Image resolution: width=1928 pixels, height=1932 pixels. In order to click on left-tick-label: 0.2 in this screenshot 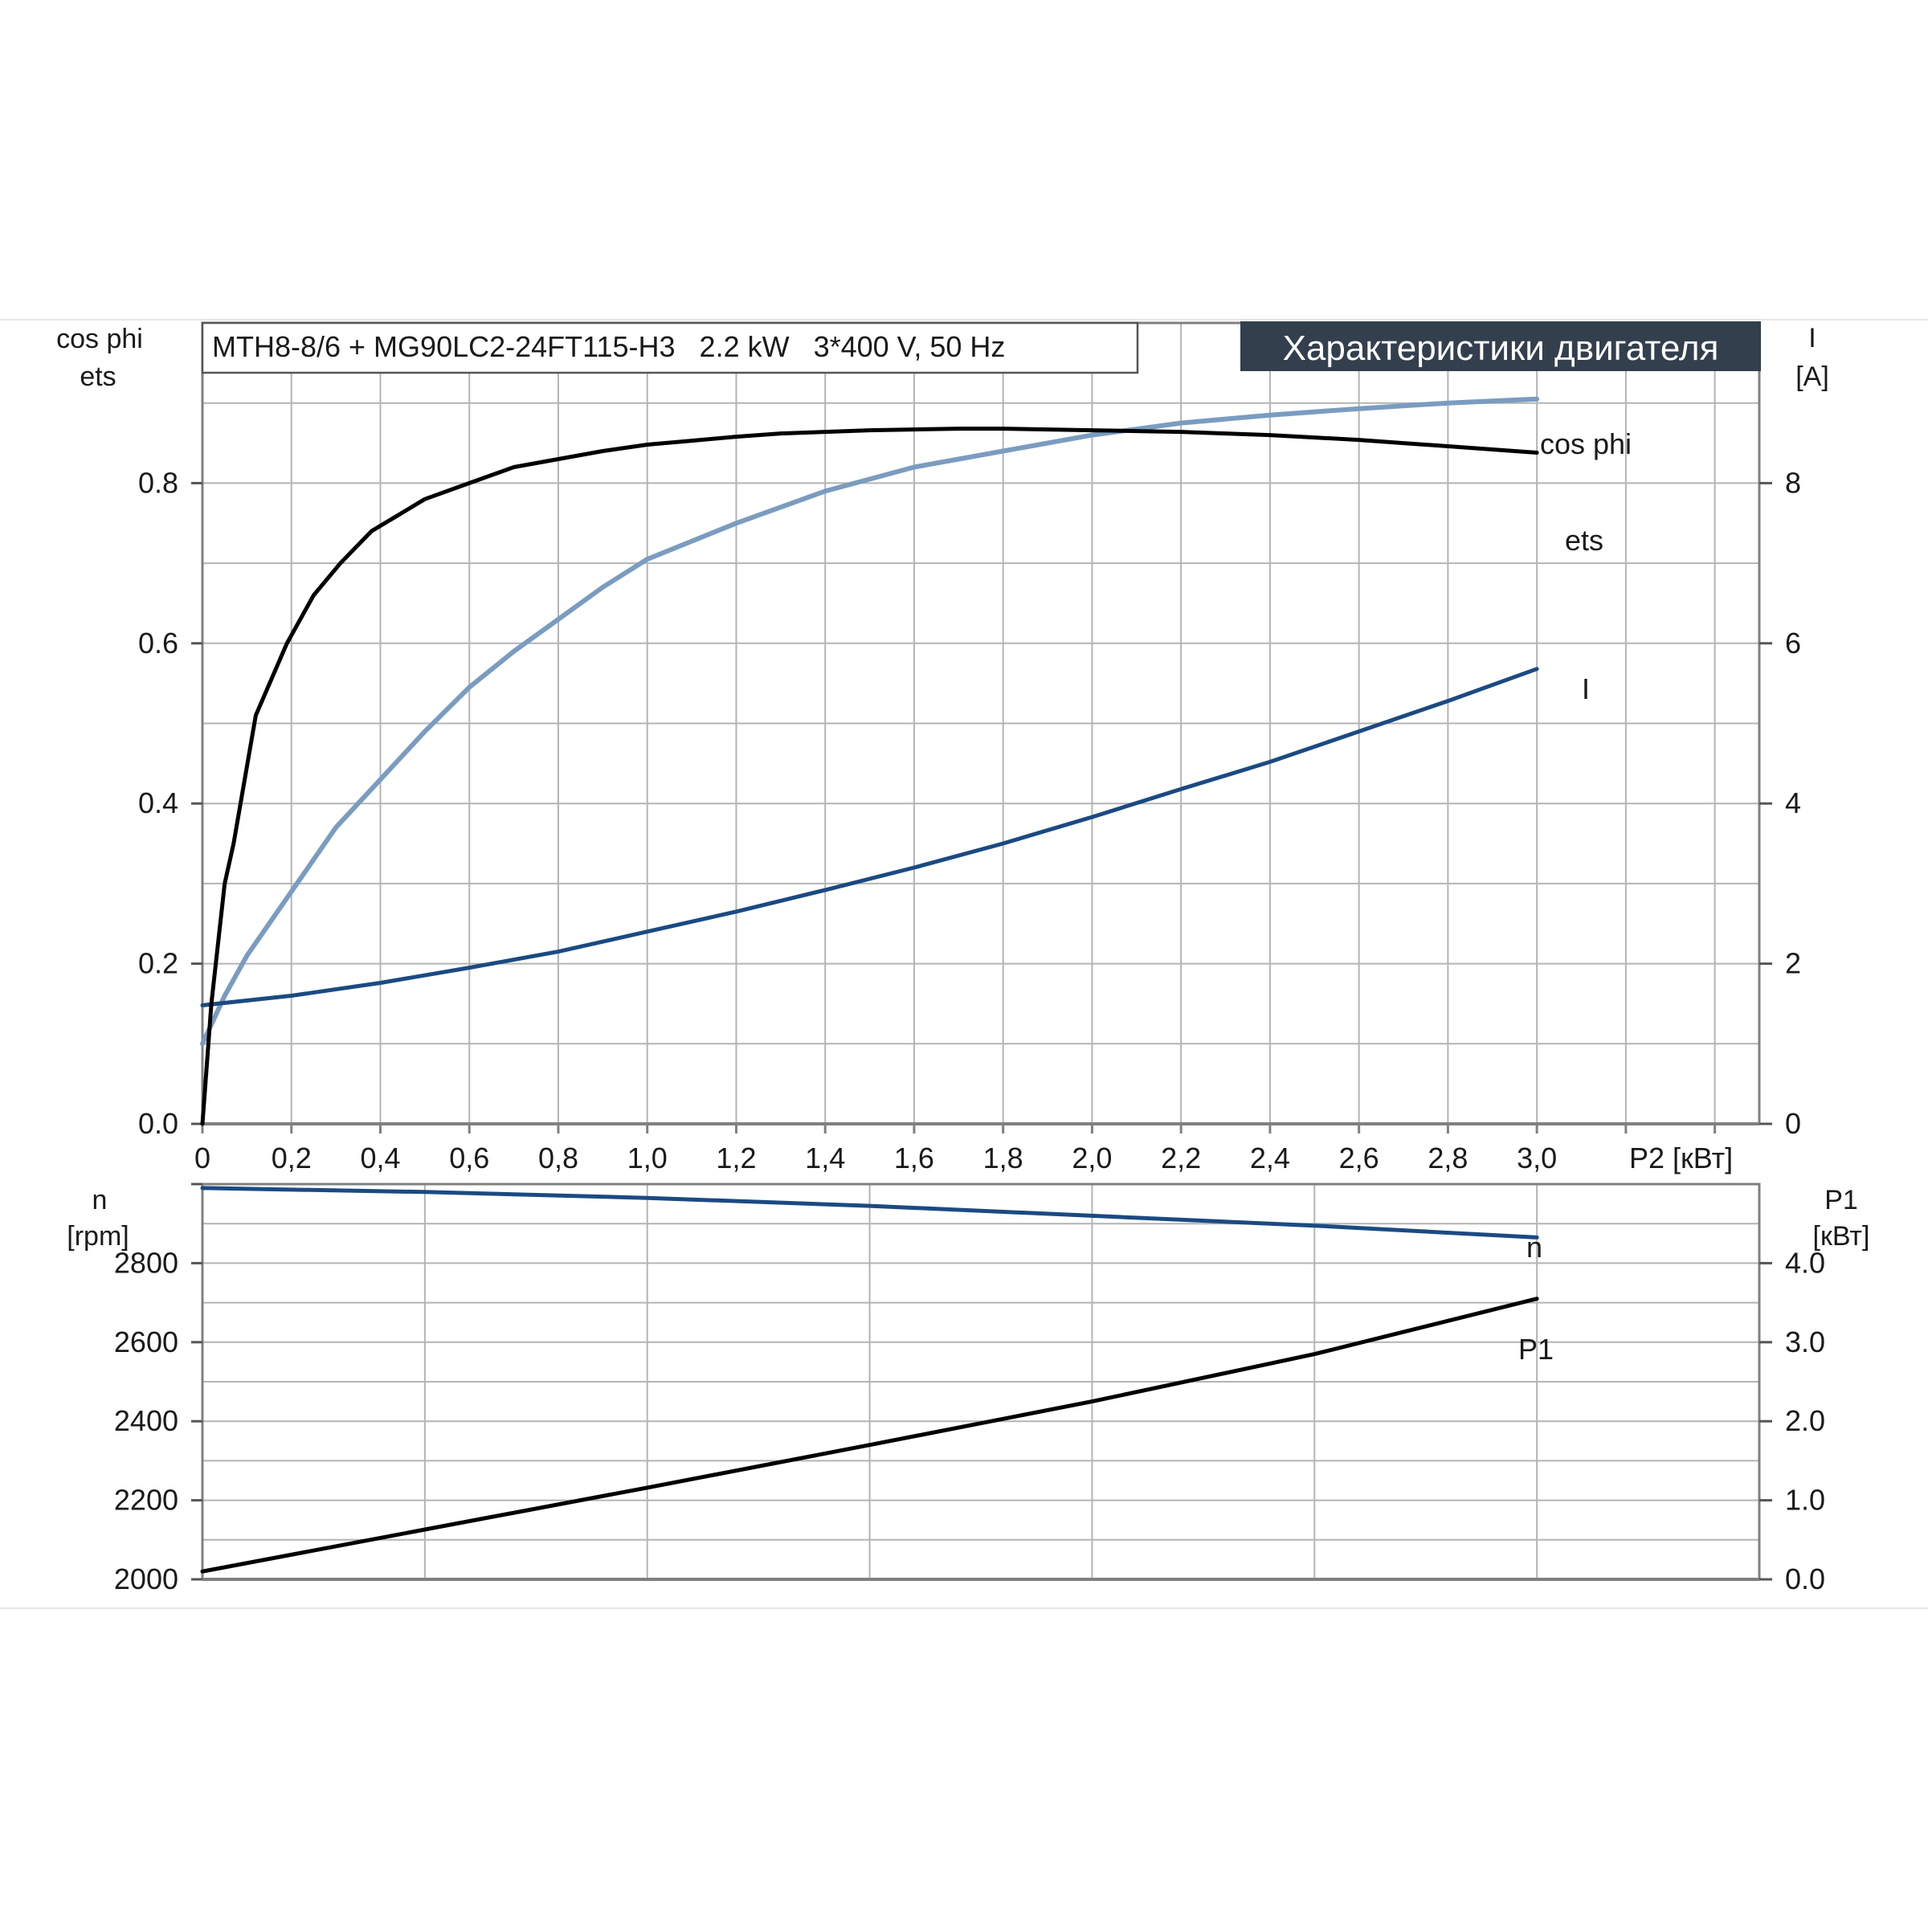, I will do `click(158, 964)`.